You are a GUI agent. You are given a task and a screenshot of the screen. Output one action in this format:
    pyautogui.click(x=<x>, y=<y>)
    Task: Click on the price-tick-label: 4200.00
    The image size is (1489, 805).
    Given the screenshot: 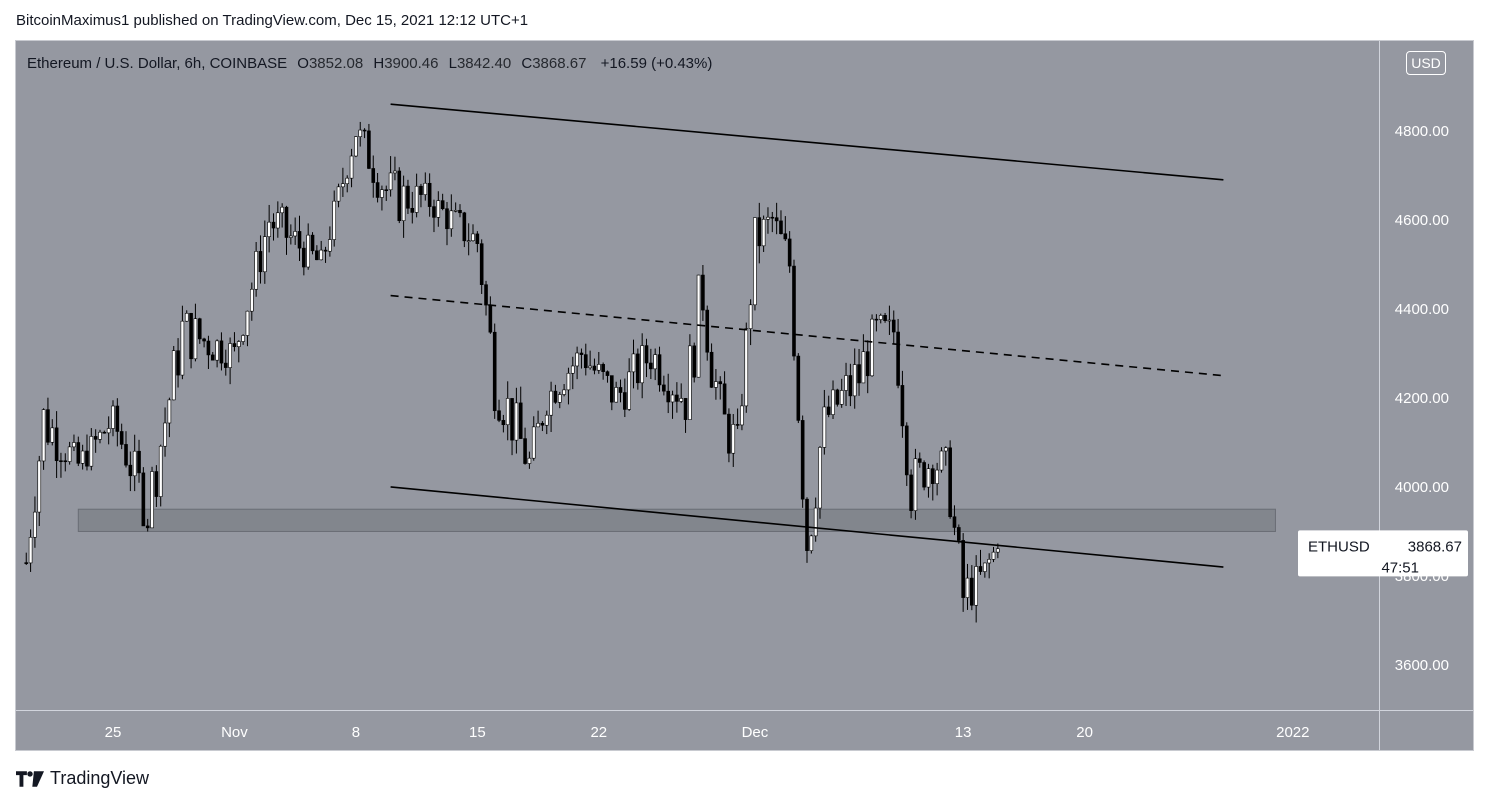 What is the action you would take?
    pyautogui.click(x=1422, y=398)
    